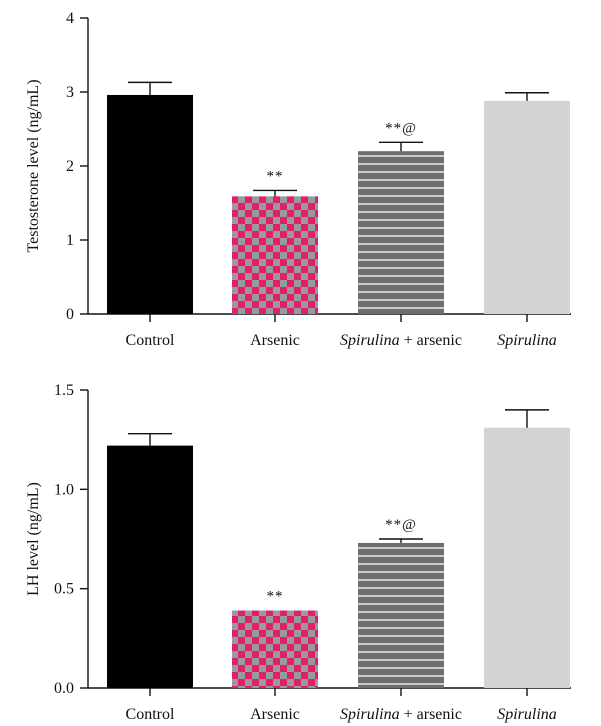 The width and height of the screenshot is (601, 726). I want to click on y-tick-label: 2, so click(70, 166).